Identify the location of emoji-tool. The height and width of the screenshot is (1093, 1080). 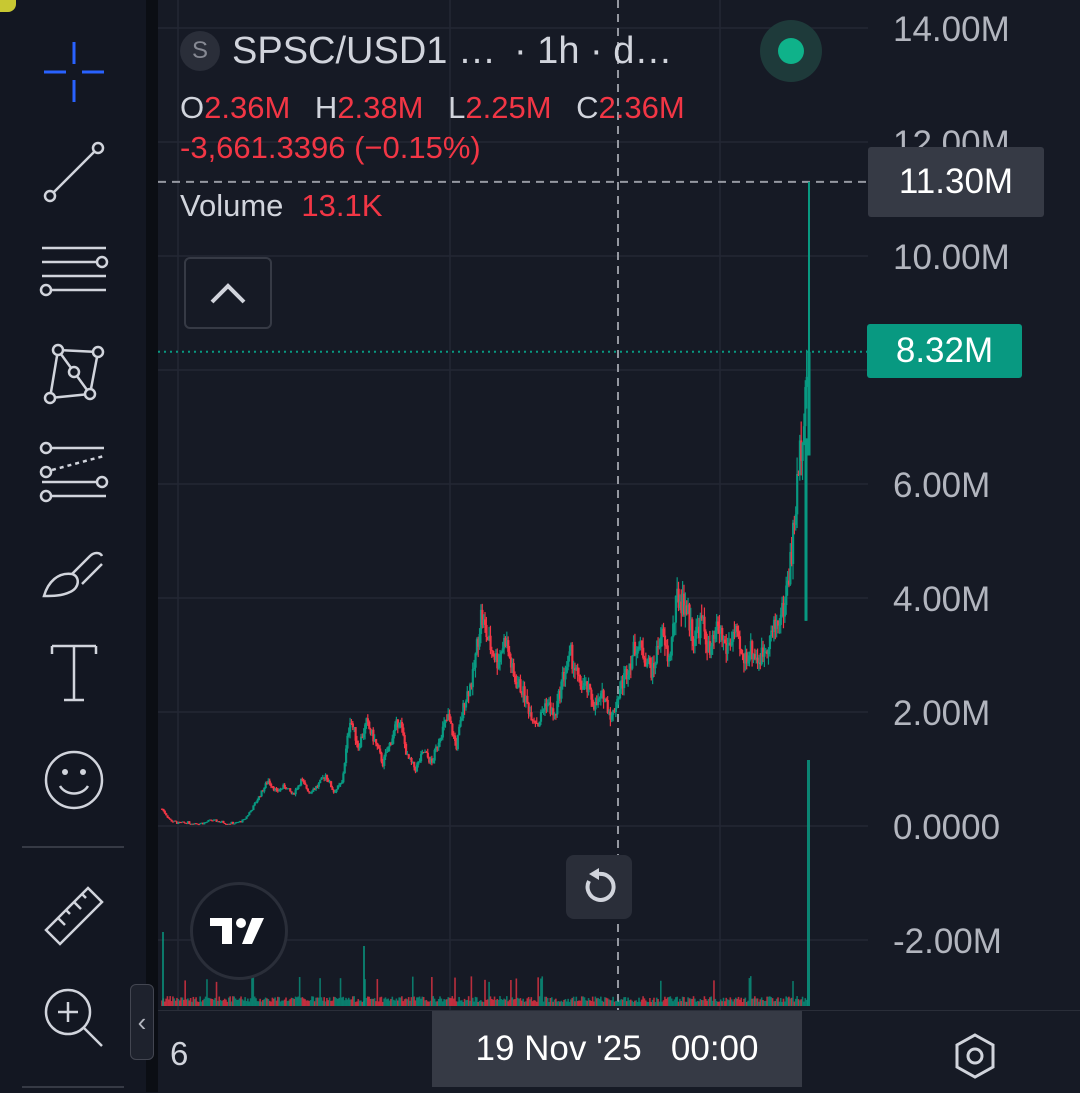
(74, 780).